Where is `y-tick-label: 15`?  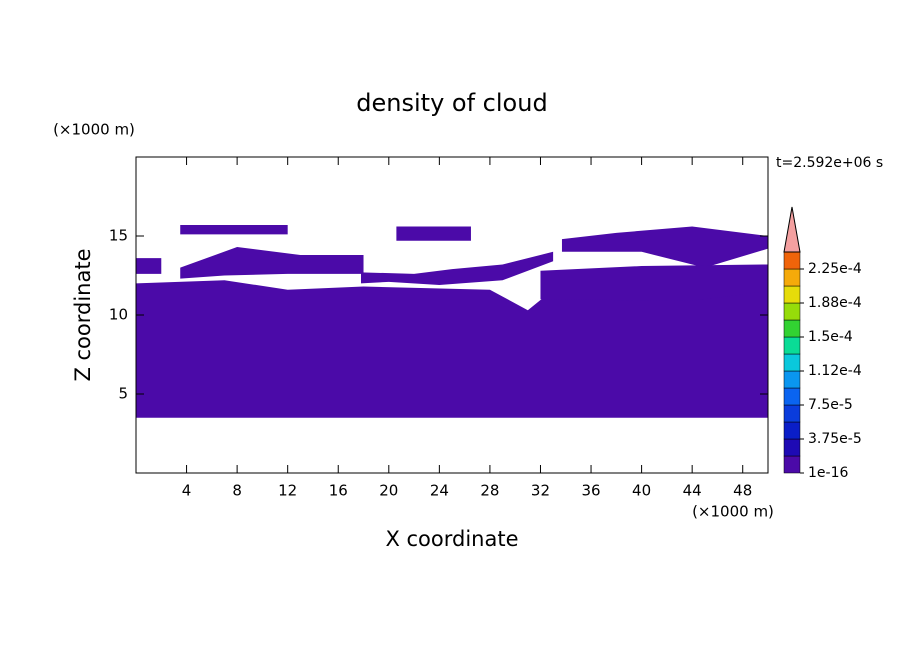 y-tick-label: 15 is located at coordinates (118, 236).